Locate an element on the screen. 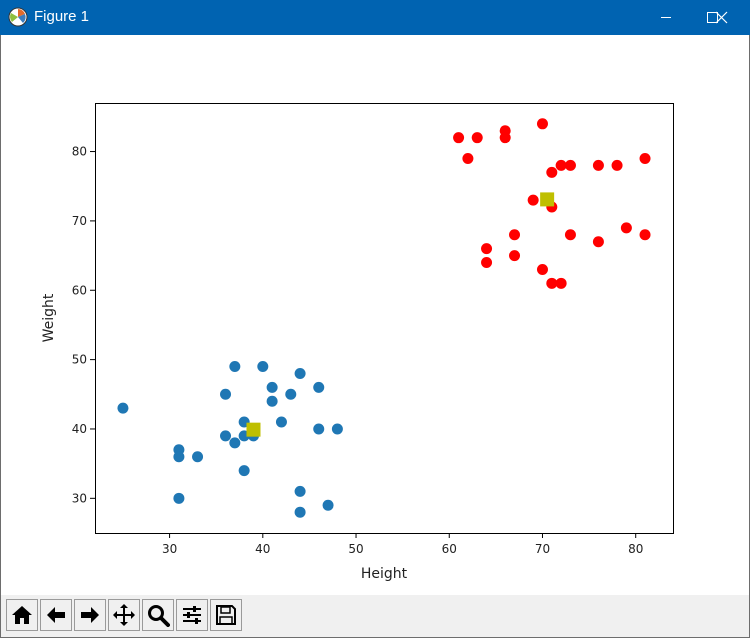 The image size is (750, 638). y-axis-label: Weight is located at coordinates (49, 317).